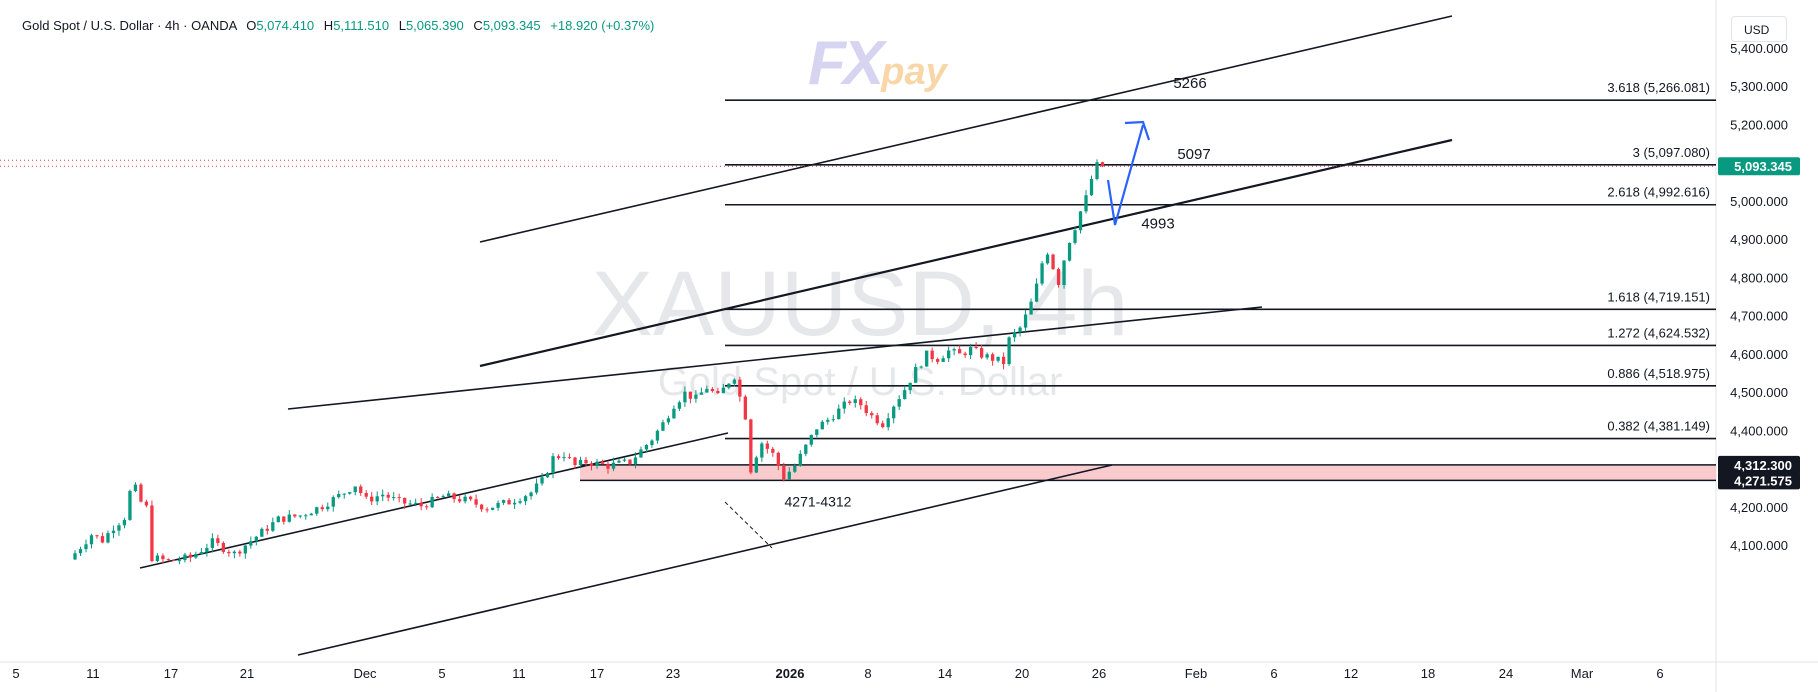 The image size is (1818, 692). Describe the element at coordinates (1759, 239) in the screenshot. I see `y-axis-tick-label: 4,900.000` at that location.